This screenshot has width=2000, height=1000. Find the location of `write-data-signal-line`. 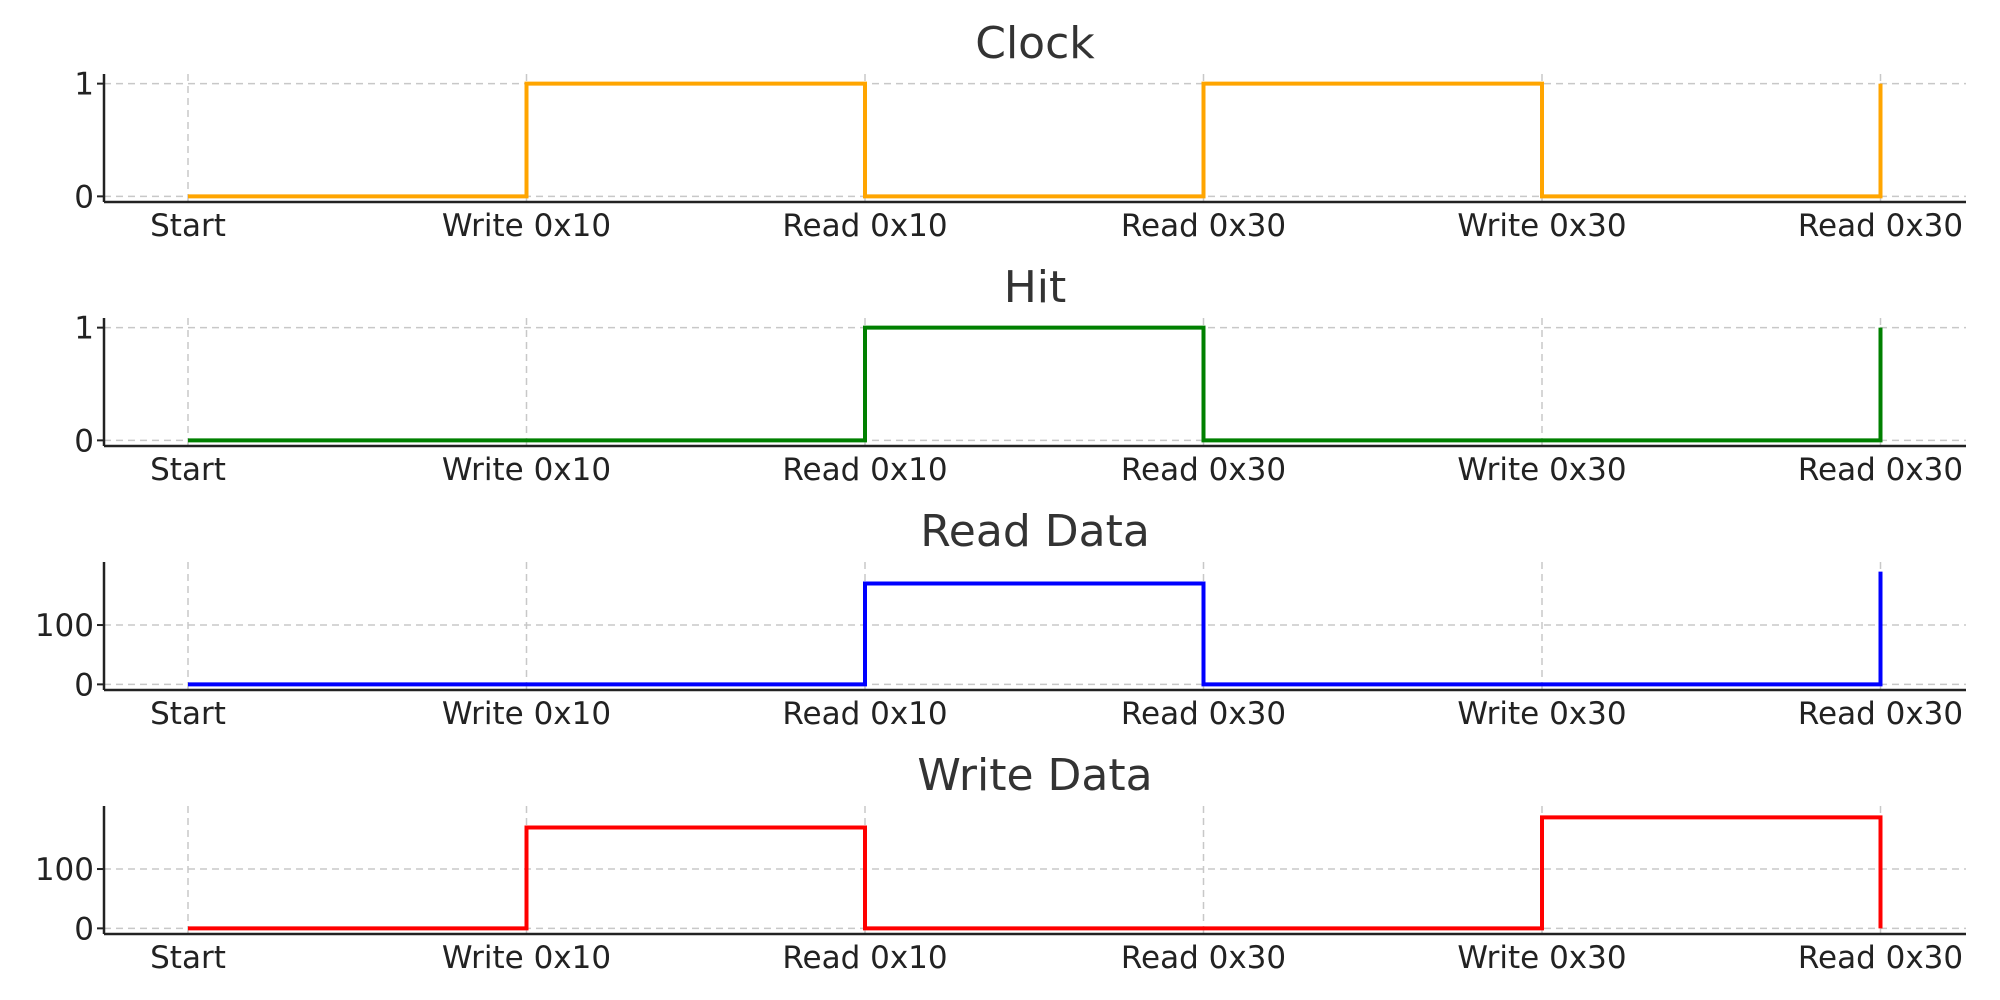

write-data-signal-line is located at coordinates (1035, 873).